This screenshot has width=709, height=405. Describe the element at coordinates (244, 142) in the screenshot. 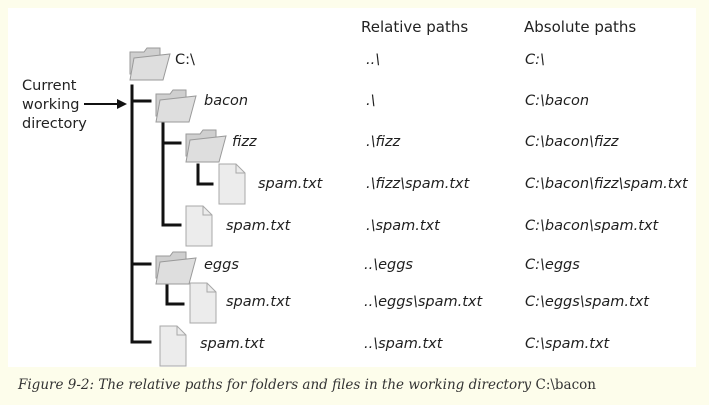

I see `tree-node-name: fizz` at that location.